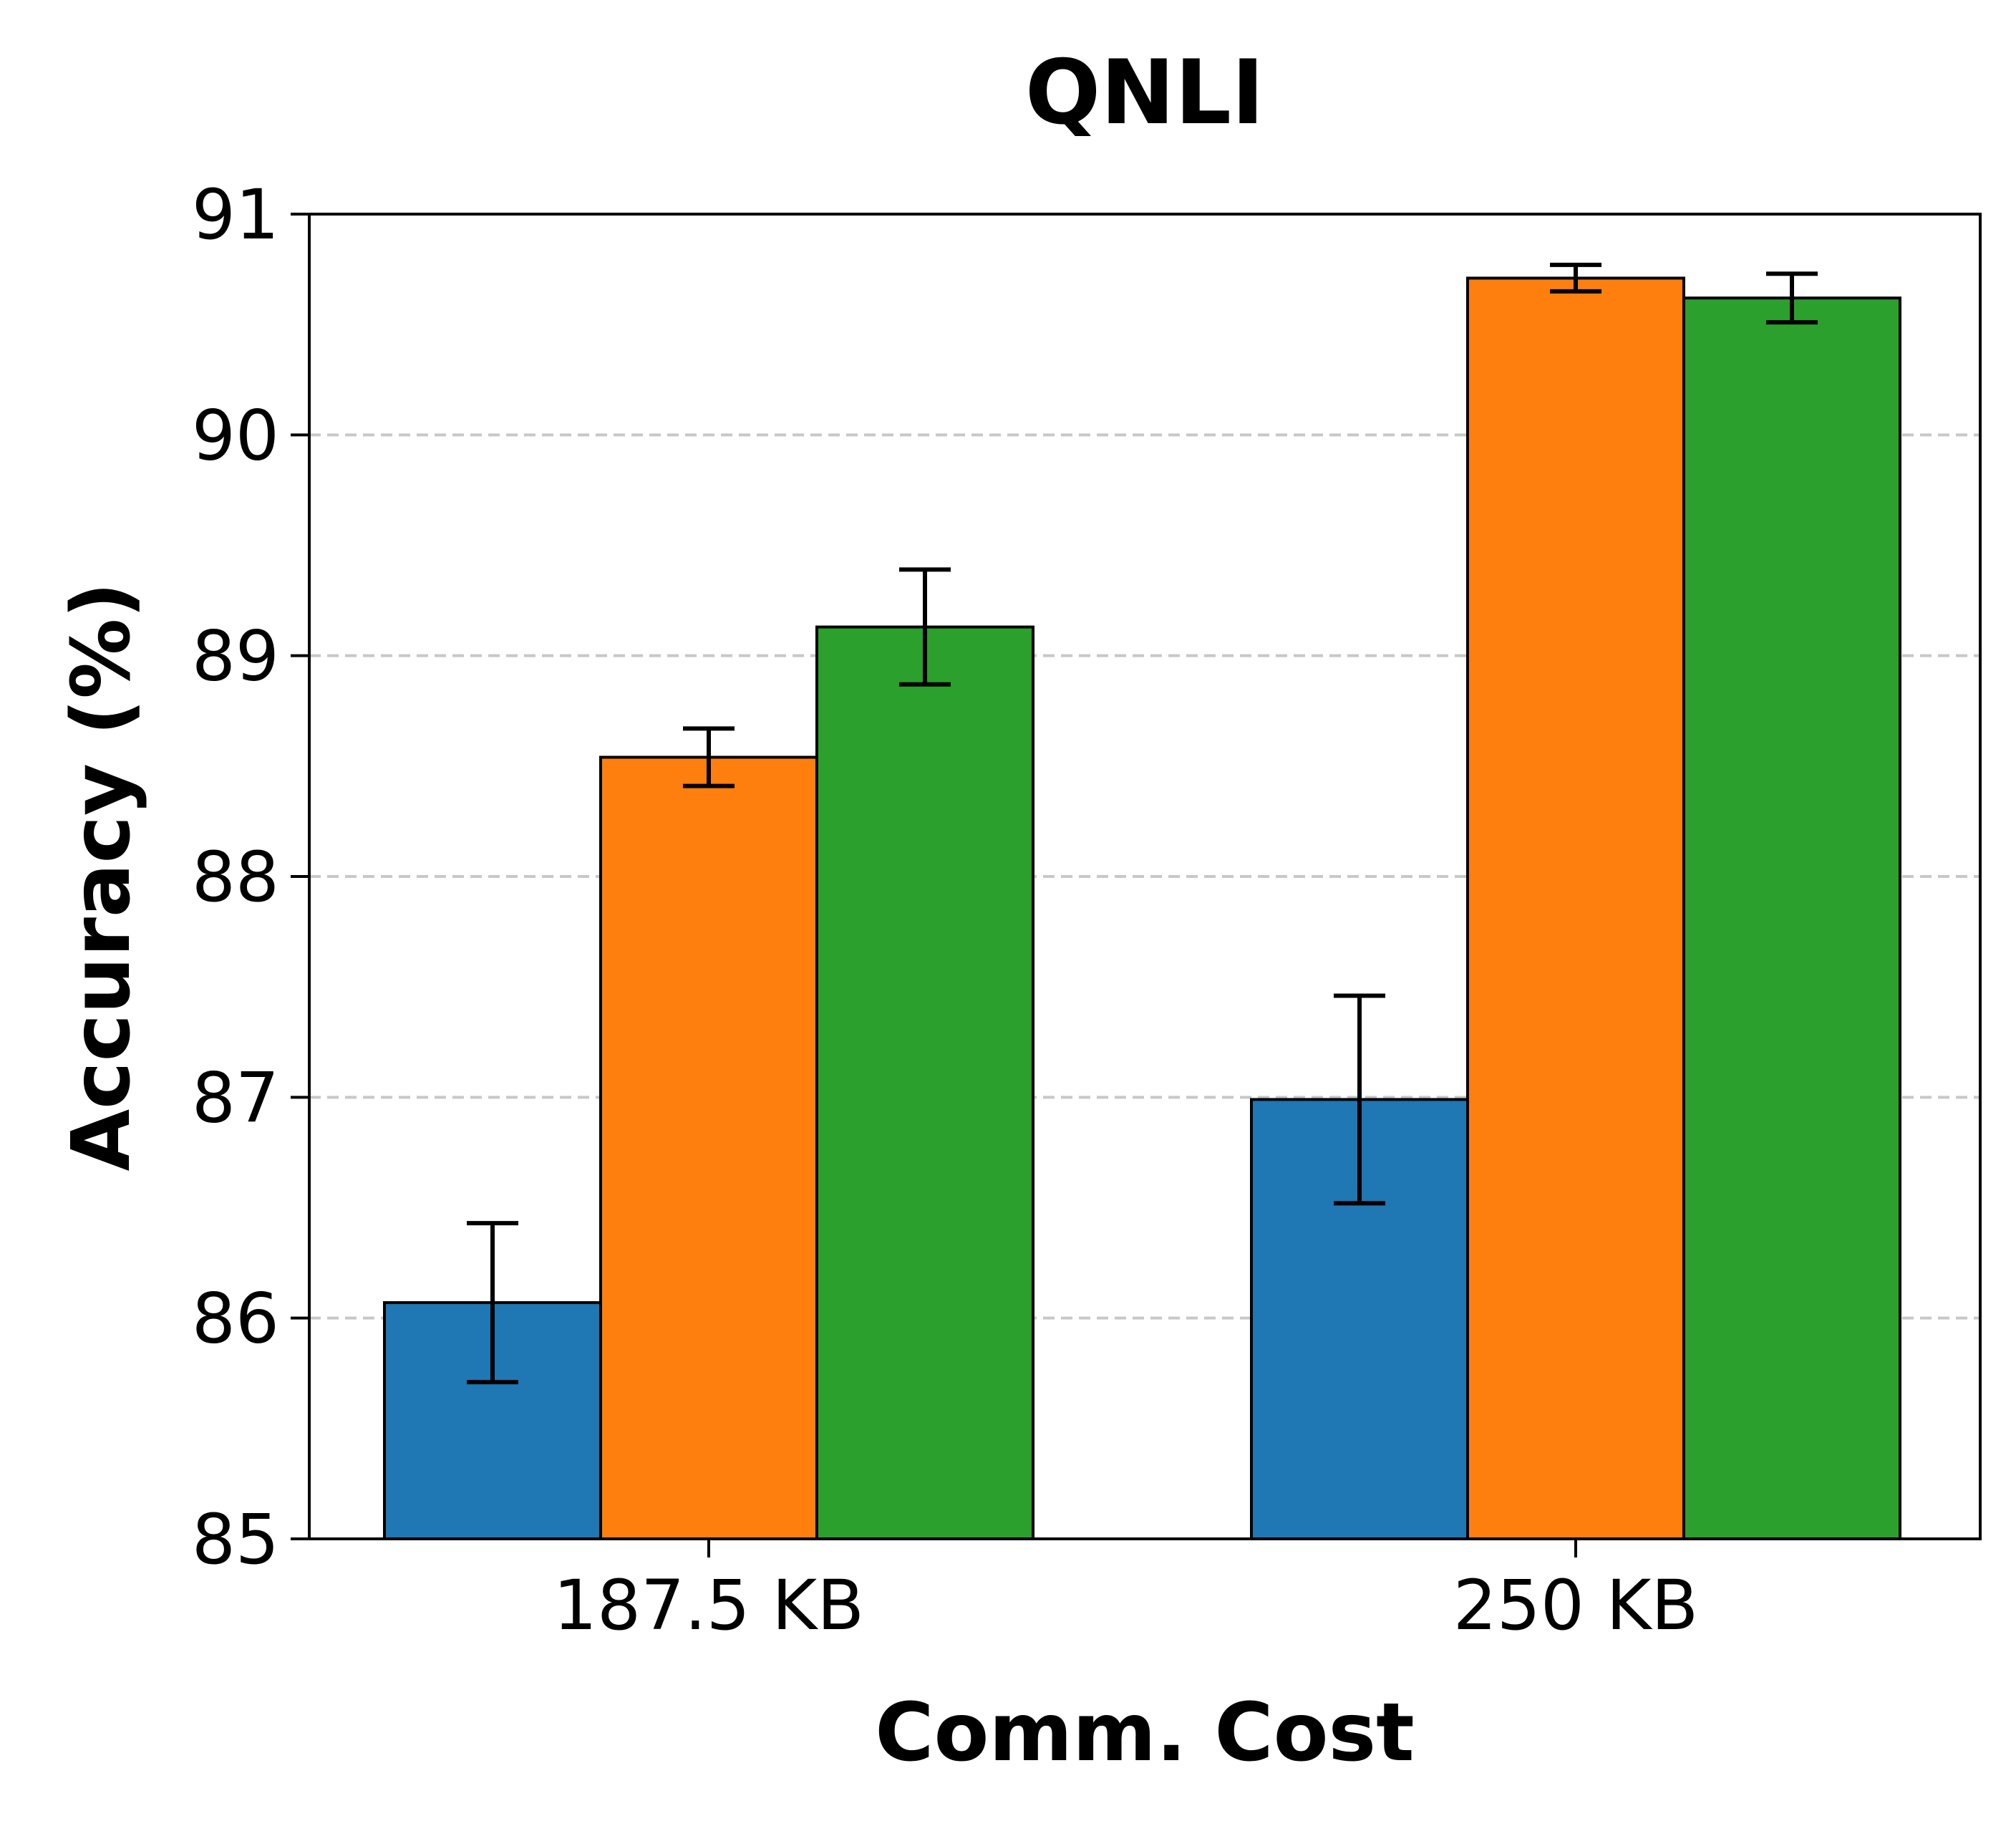 The height and width of the screenshot is (1821, 2016). What do you see at coordinates (924, 1082) in the screenshot?
I see `bar-s3-187-5-KB` at bounding box center [924, 1082].